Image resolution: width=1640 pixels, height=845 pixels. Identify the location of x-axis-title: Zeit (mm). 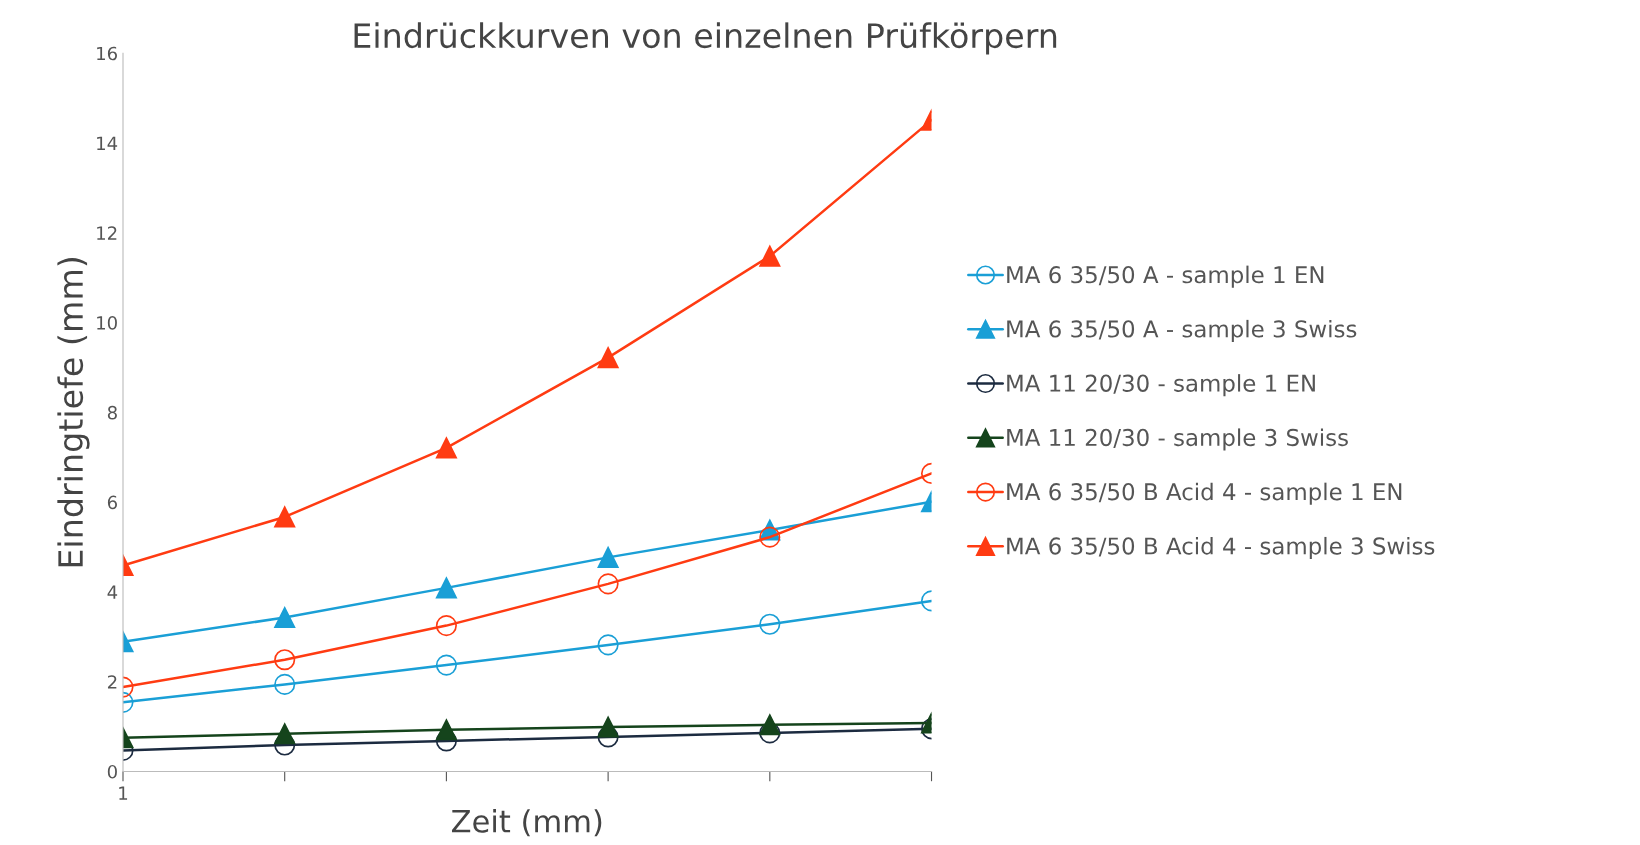
(527, 823).